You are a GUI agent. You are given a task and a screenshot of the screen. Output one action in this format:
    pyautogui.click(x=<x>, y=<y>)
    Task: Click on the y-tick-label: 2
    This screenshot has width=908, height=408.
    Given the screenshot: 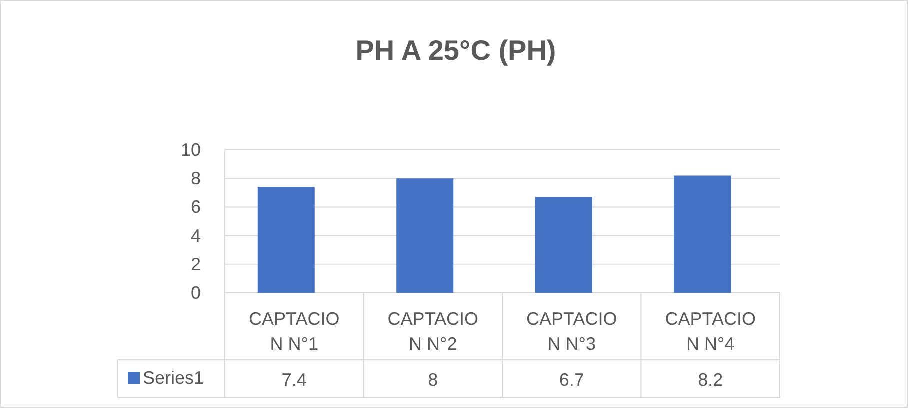 What is the action you would take?
    pyautogui.click(x=195, y=264)
    